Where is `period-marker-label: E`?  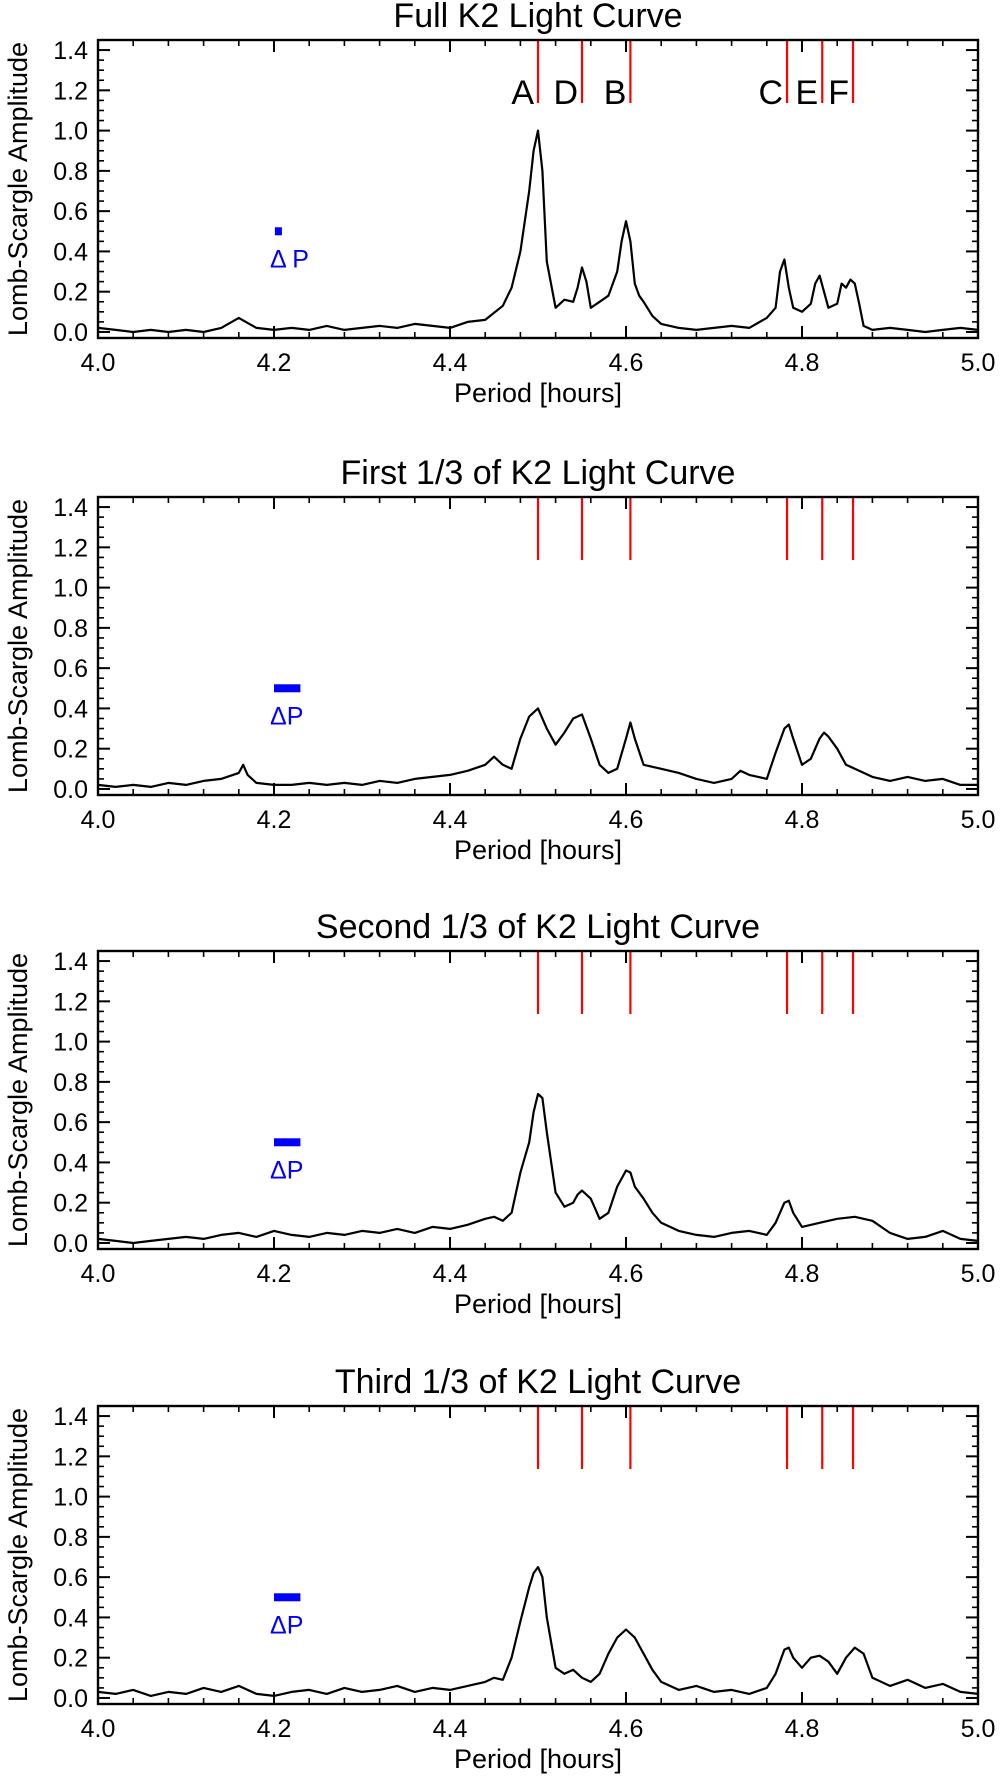 period-marker-label: E is located at coordinates (807, 93).